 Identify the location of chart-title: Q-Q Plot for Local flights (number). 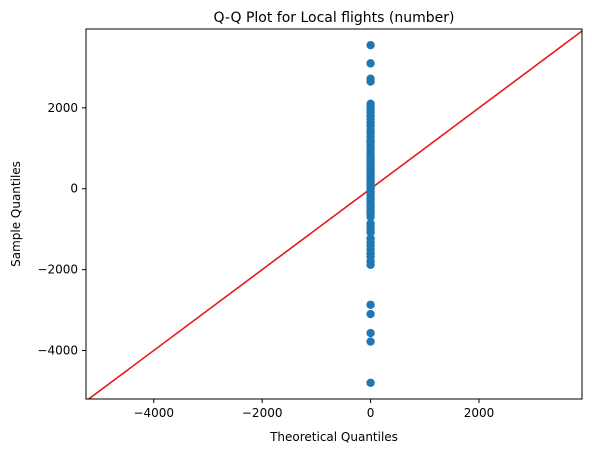
(334, 18).